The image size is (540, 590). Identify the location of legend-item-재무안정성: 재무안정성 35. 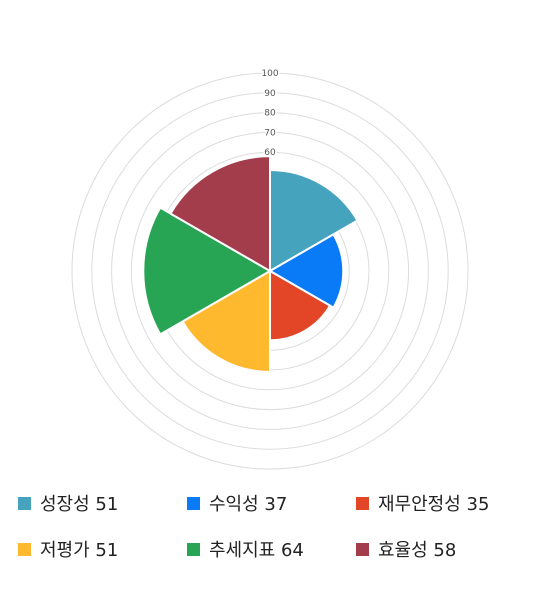
(422, 503).